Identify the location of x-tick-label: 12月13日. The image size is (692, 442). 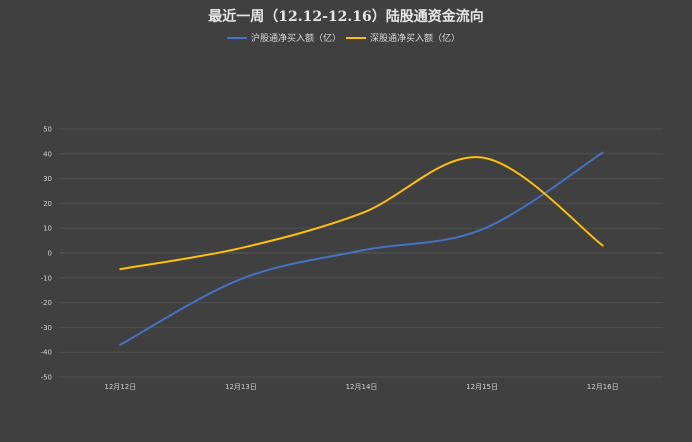
(241, 387).